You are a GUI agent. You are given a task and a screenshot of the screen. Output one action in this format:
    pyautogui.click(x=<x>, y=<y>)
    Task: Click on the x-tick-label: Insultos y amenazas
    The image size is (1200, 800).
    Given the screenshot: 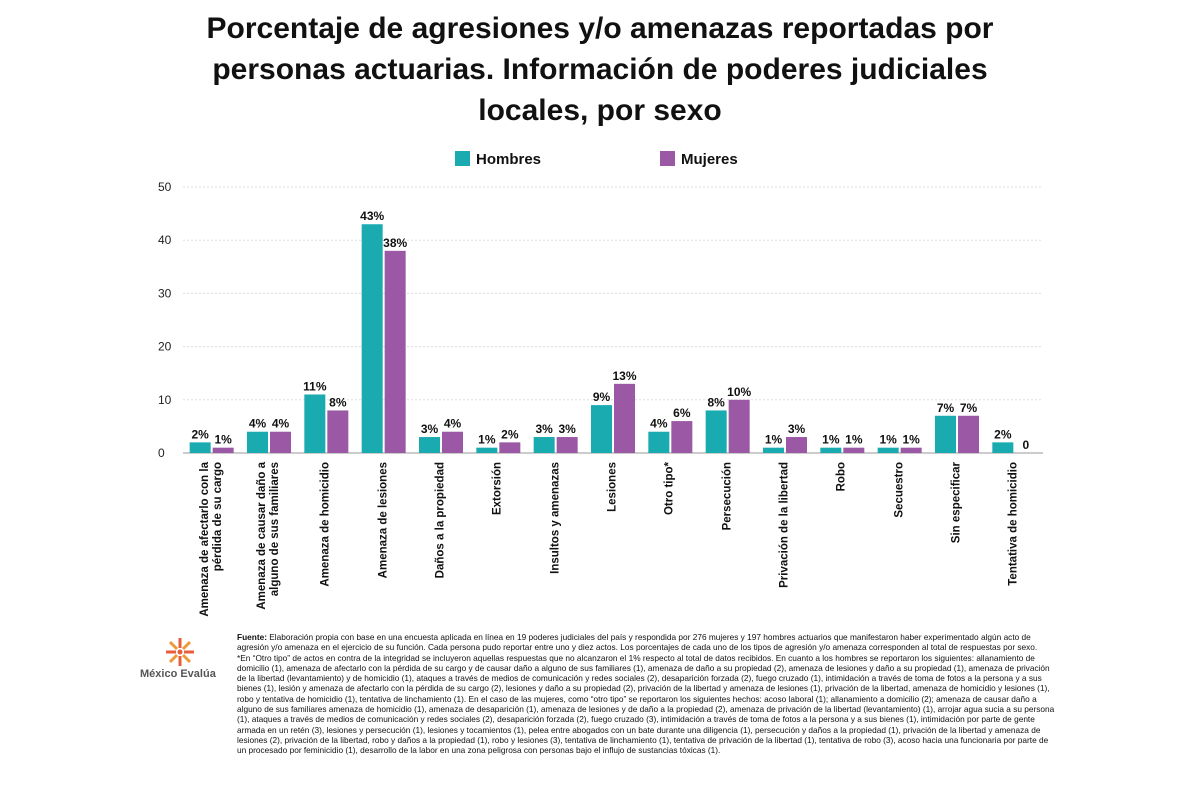 What is the action you would take?
    pyautogui.click(x=555, y=518)
    